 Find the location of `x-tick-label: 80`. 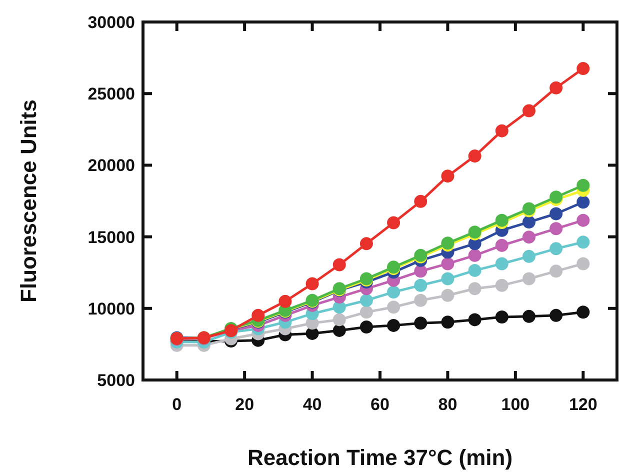

x-tick-label: 80 is located at coordinates (448, 404).